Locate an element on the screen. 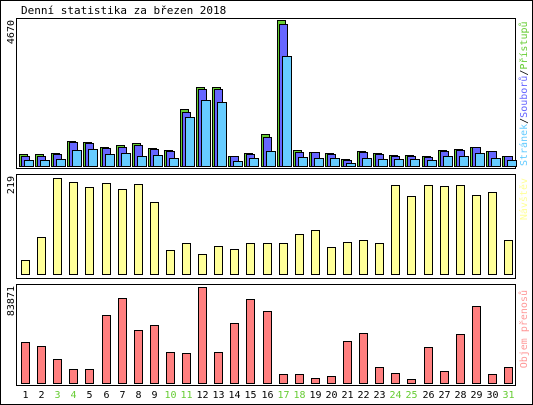  chart-title: Denní statistika za březen 2018 is located at coordinates (123, 10).